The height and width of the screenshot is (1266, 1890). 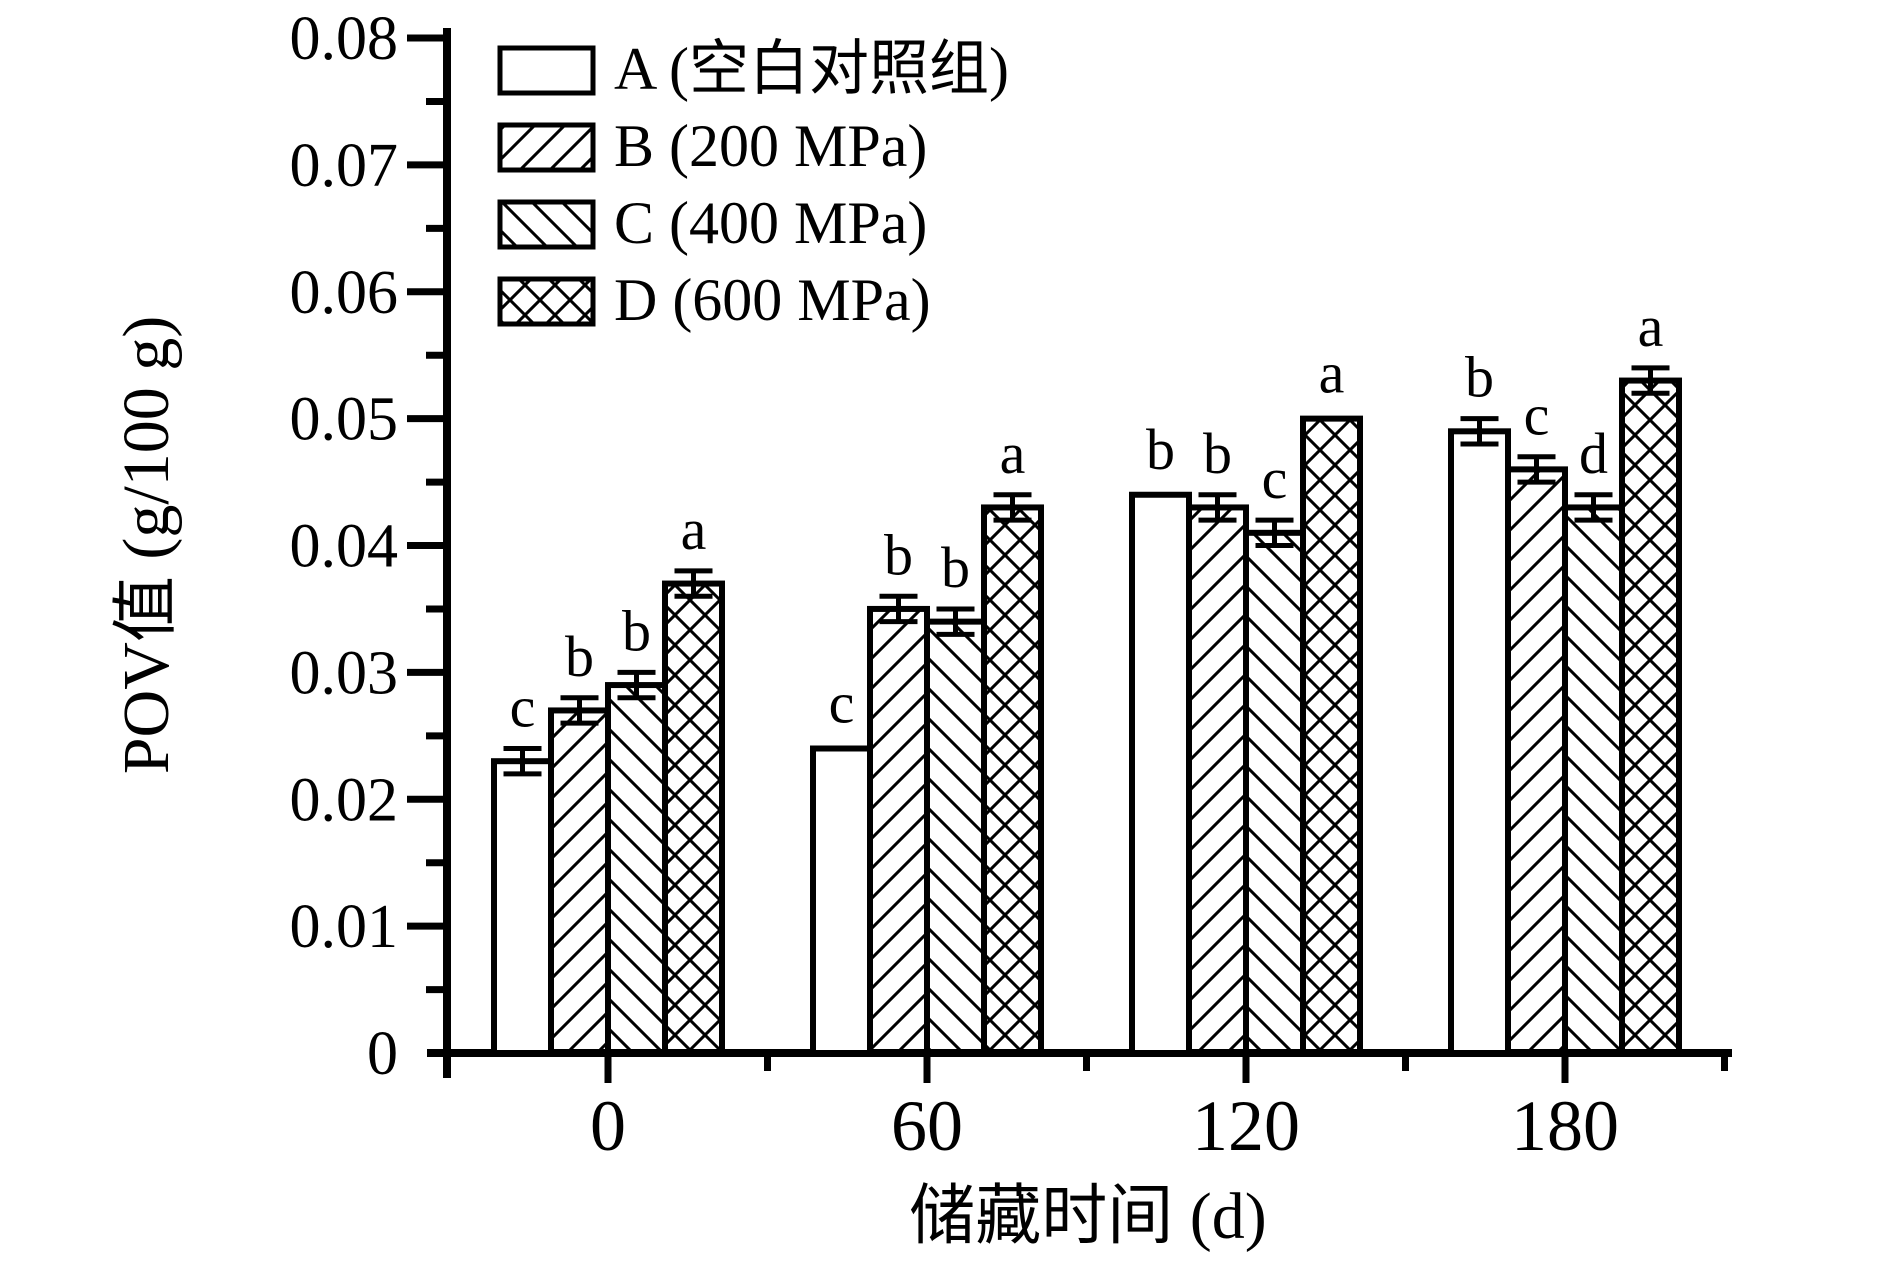 I want to click on legend-swatch-A, so click(x=546, y=70).